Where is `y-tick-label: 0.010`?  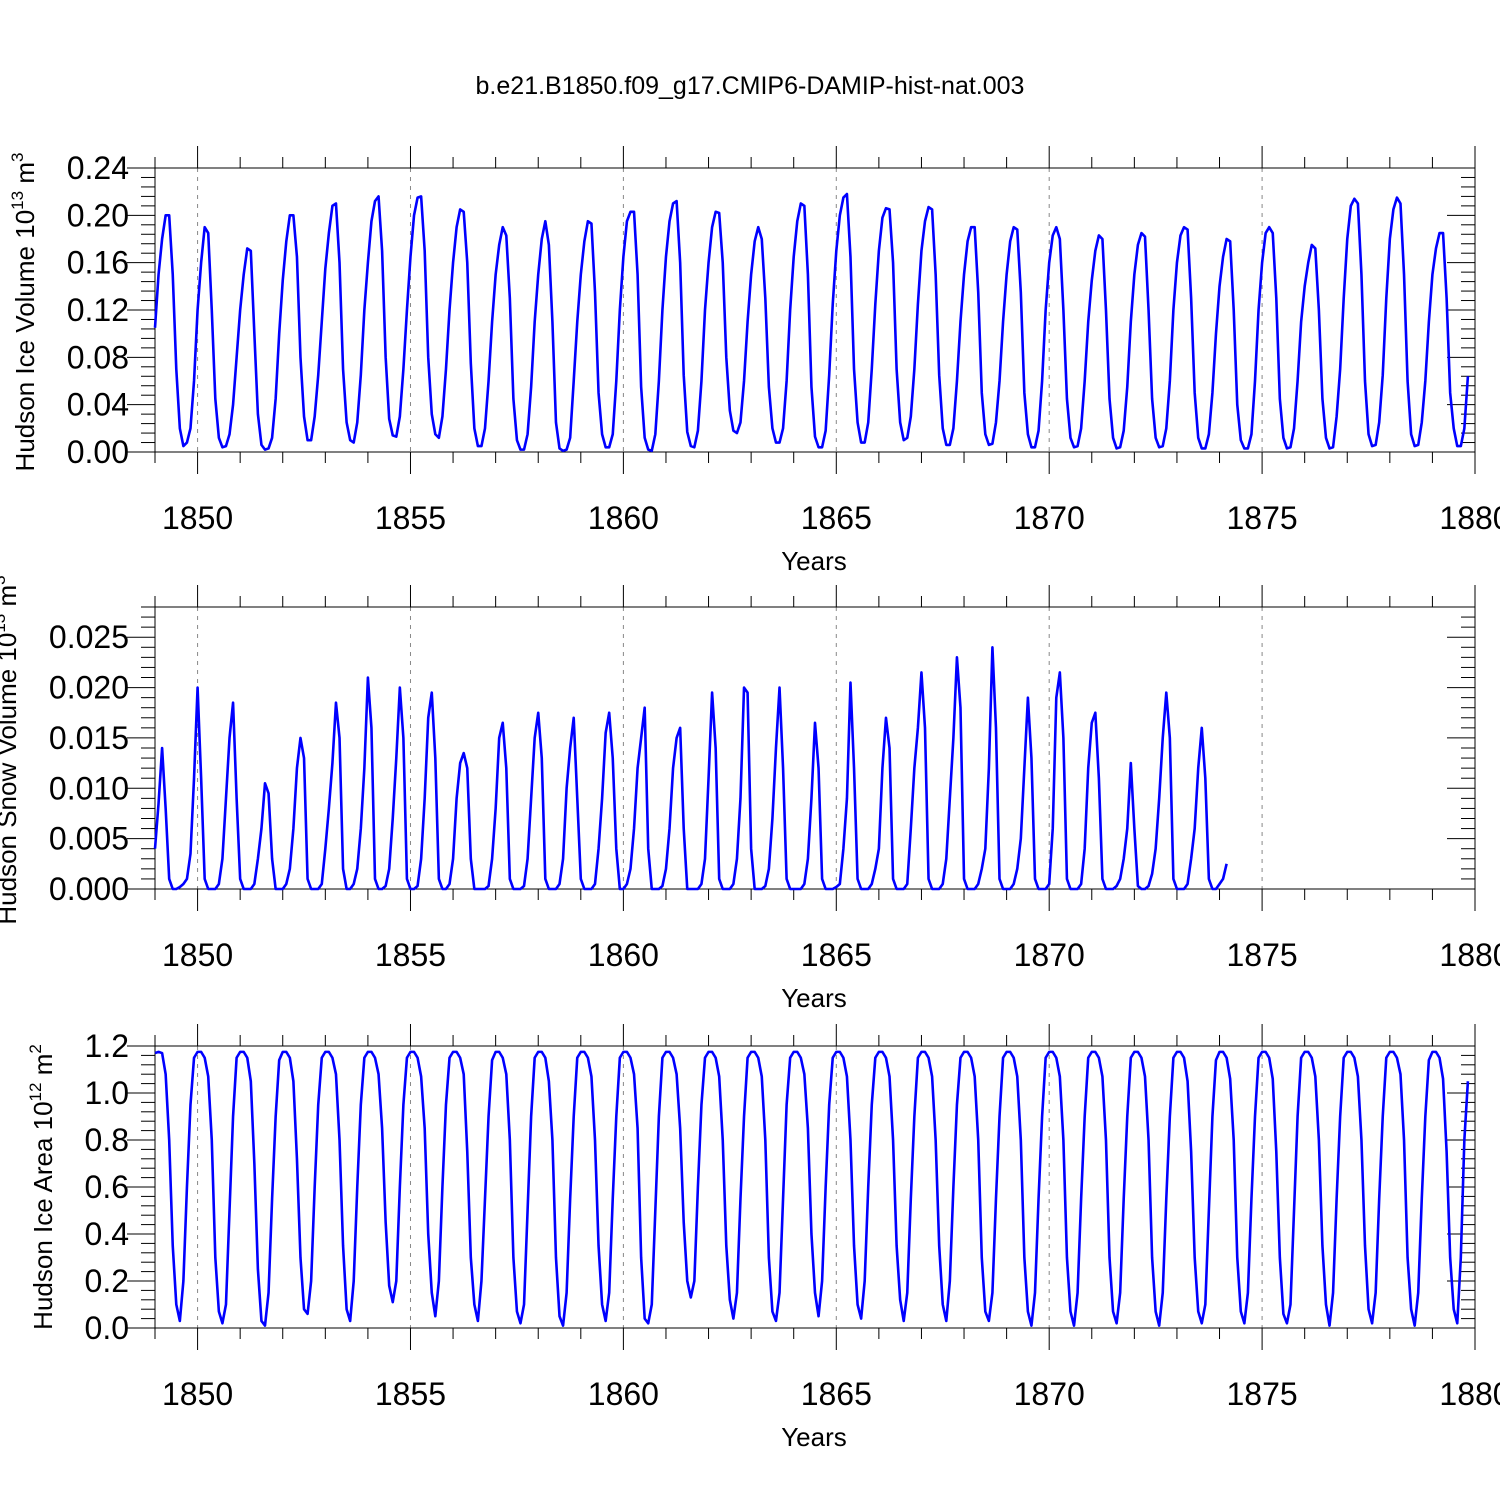 y-tick-label: 0.010 is located at coordinates (89, 788).